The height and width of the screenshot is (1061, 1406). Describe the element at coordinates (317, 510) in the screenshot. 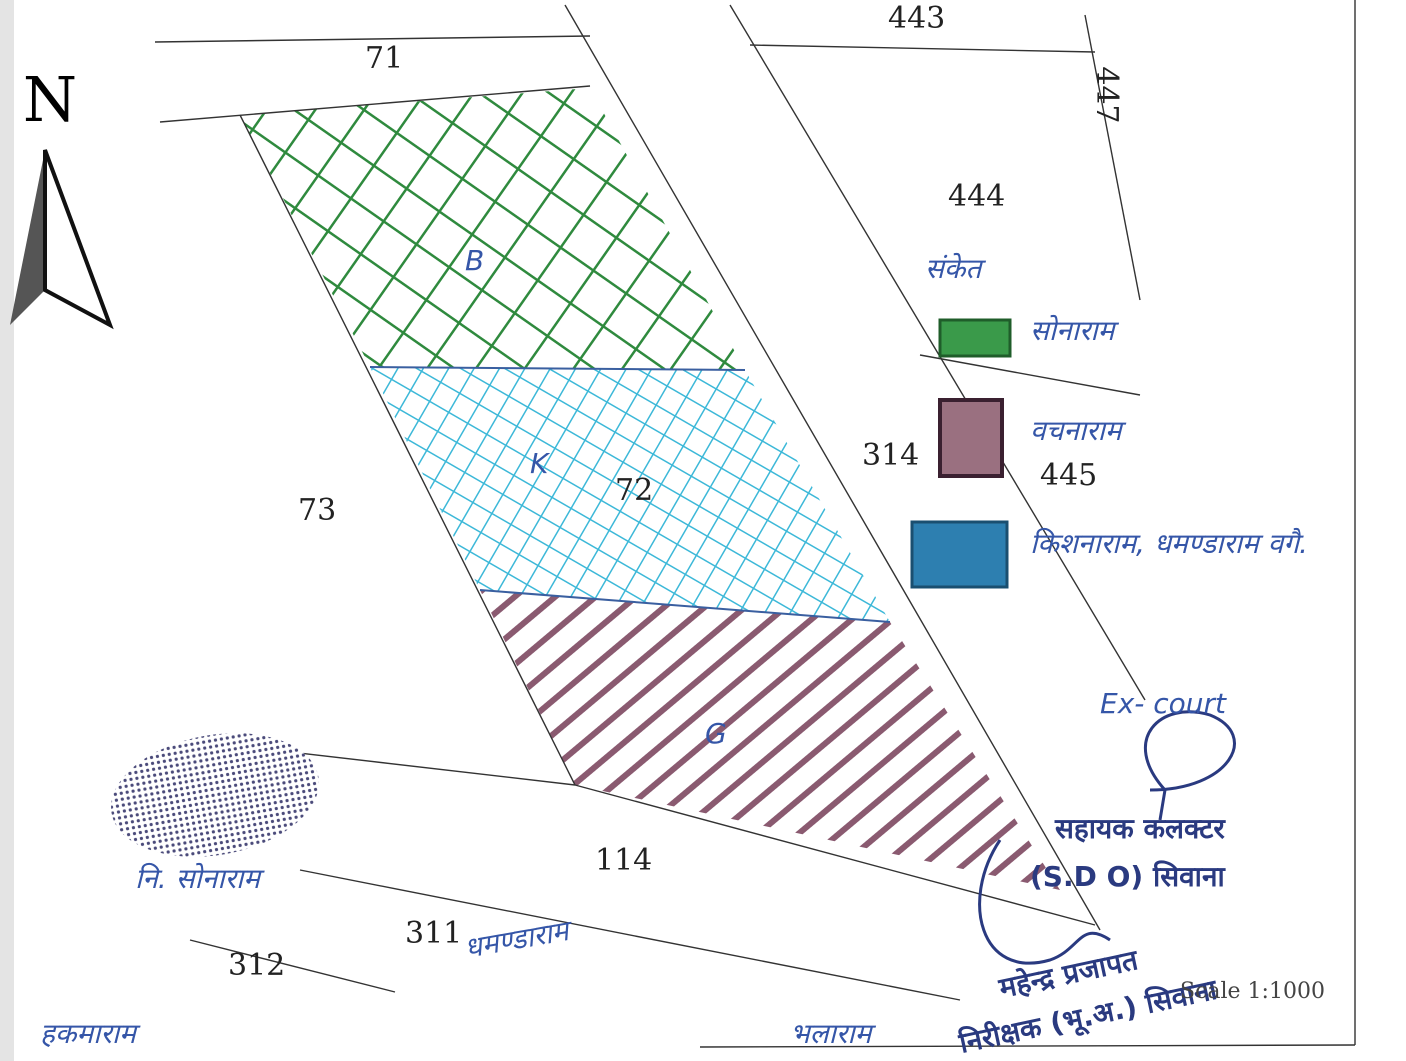

I see `parcel-label: 73` at that location.